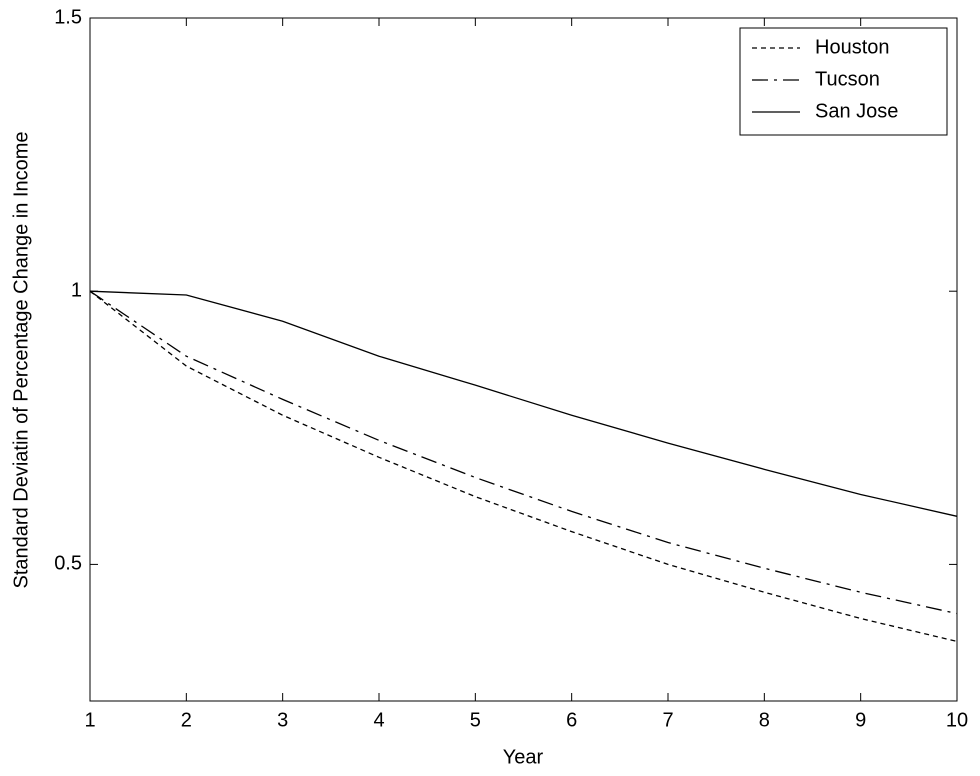 Image resolution: width=980 pixels, height=776 pixels. Describe the element at coordinates (852, 47) in the screenshot. I see `legend-label: Houston` at that location.